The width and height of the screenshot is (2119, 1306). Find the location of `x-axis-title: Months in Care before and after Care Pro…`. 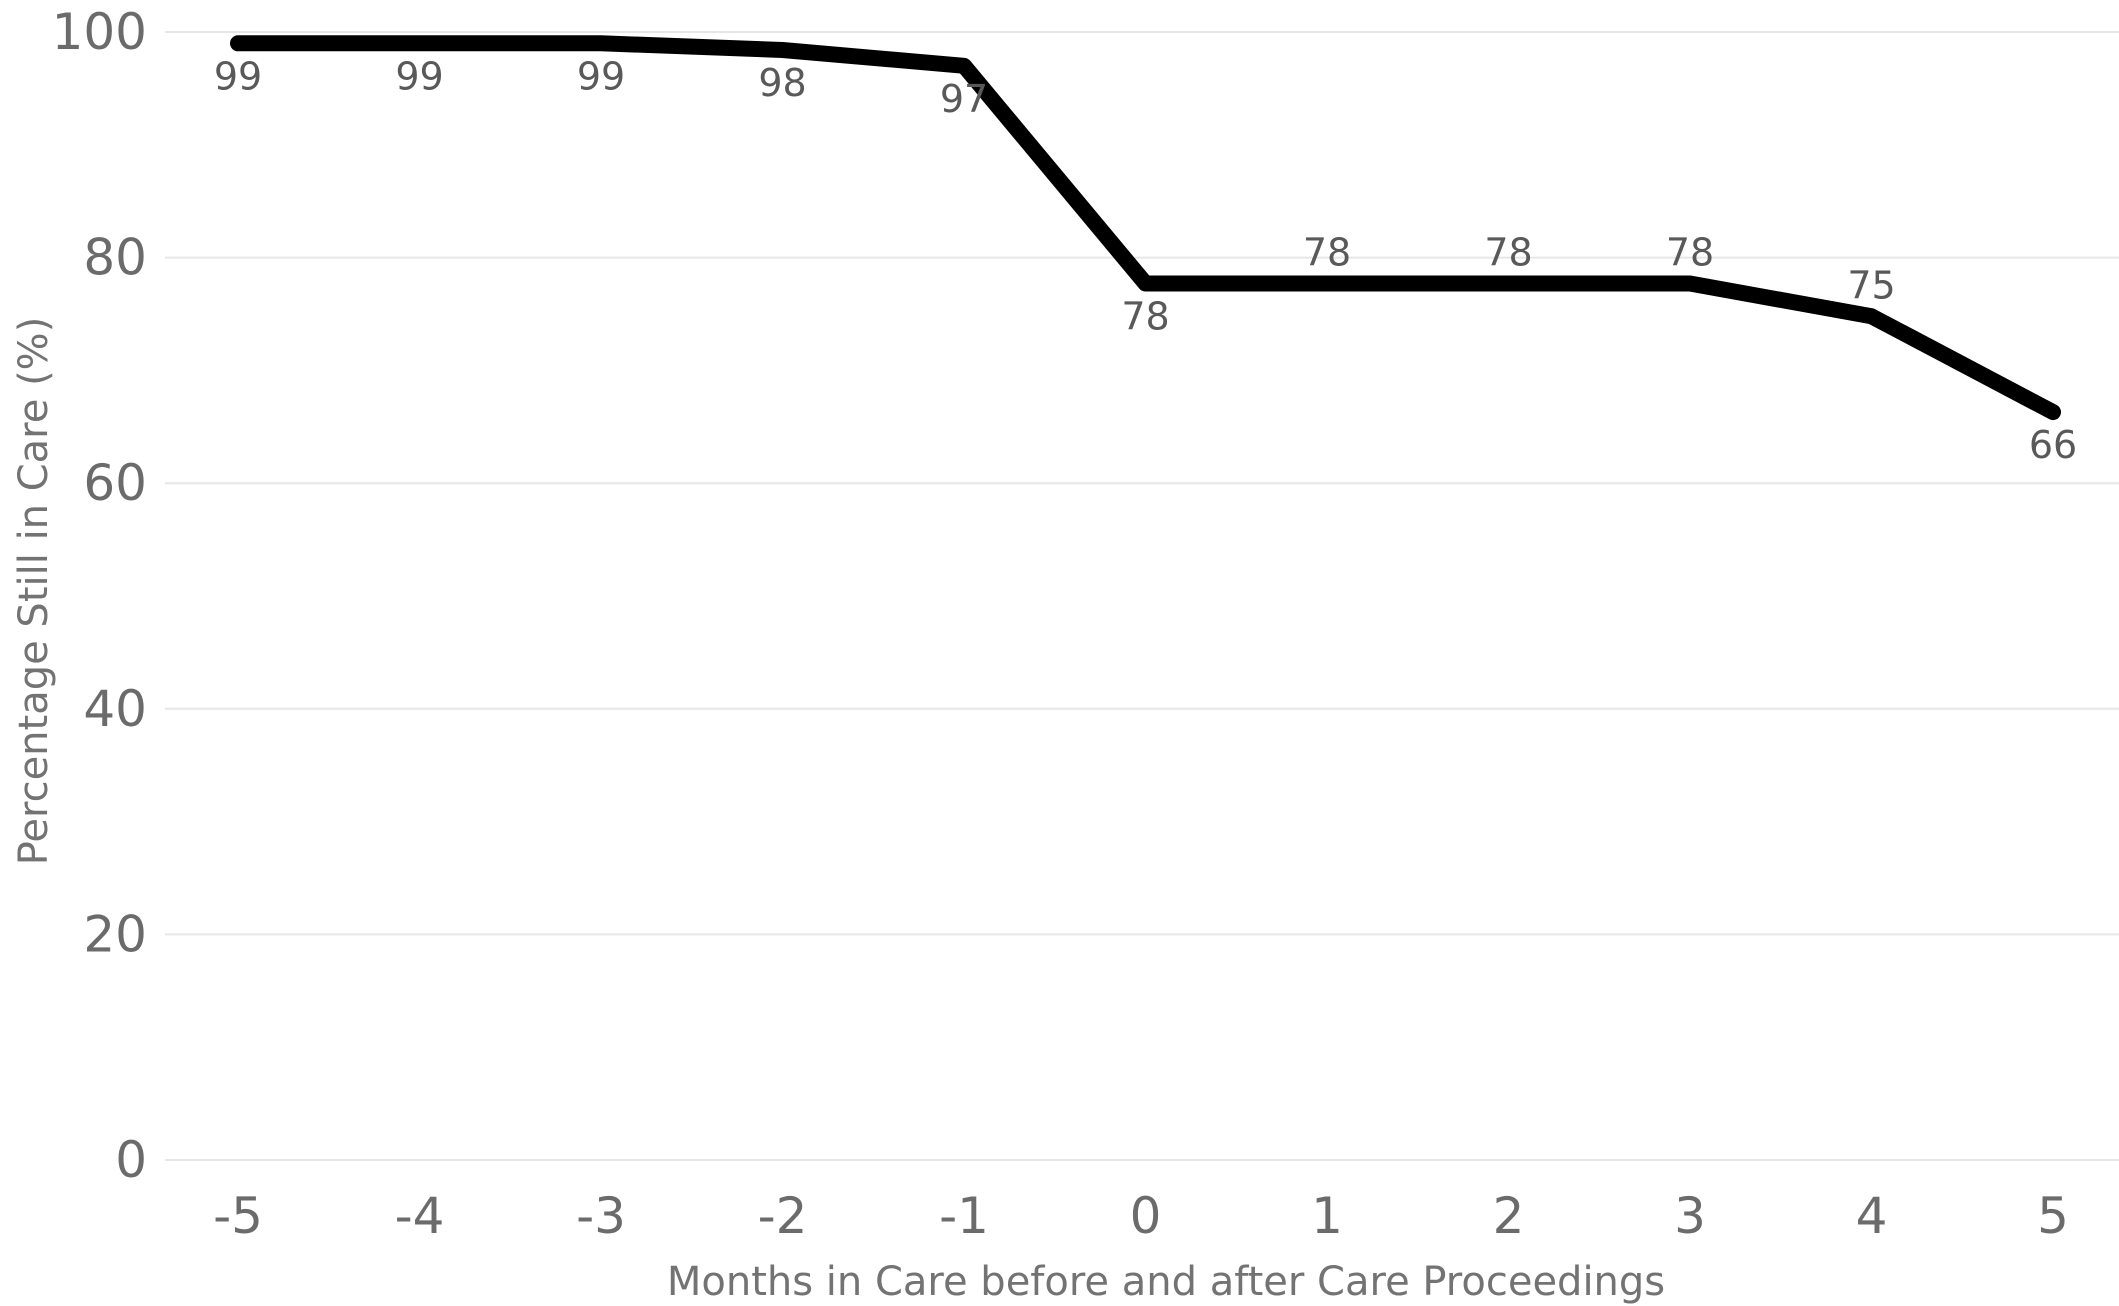

x-axis-title: Months in Care before and after Care Pro… is located at coordinates (1166, 1282).